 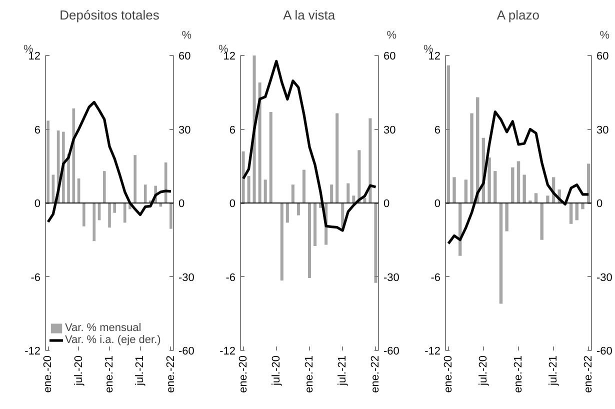 What do you see at coordinates (110, 15) in the screenshot?
I see `chart-title: Depósitos totales` at bounding box center [110, 15].